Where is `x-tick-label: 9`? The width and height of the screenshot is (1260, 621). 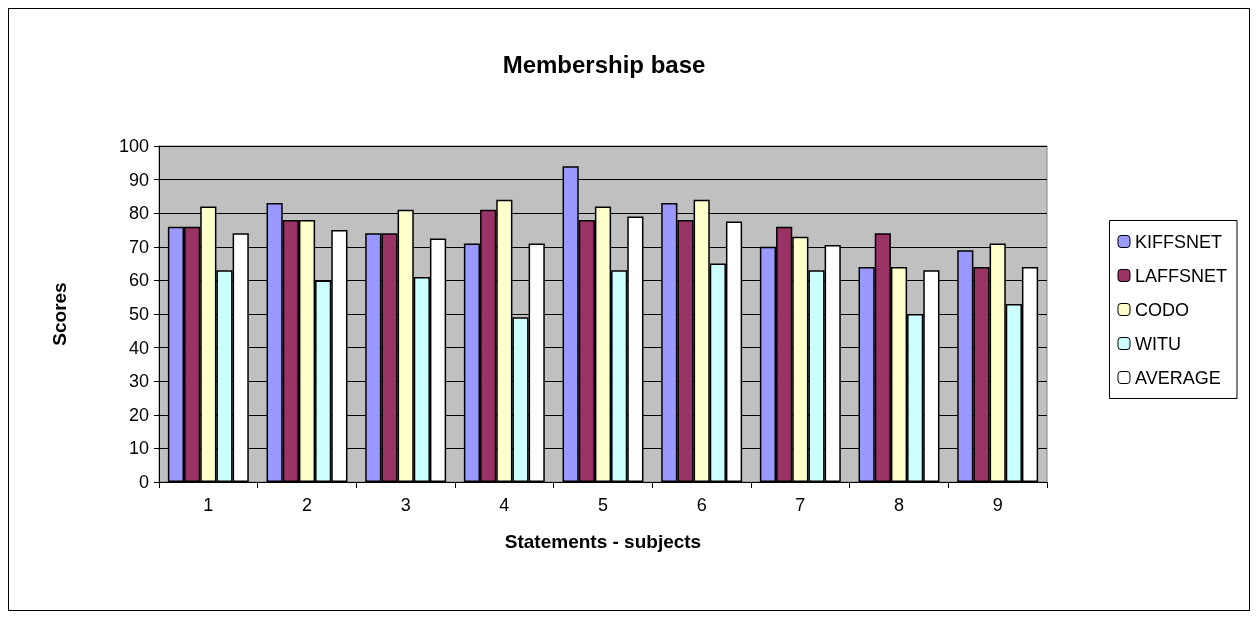
x-tick-label: 9 is located at coordinates (997, 505).